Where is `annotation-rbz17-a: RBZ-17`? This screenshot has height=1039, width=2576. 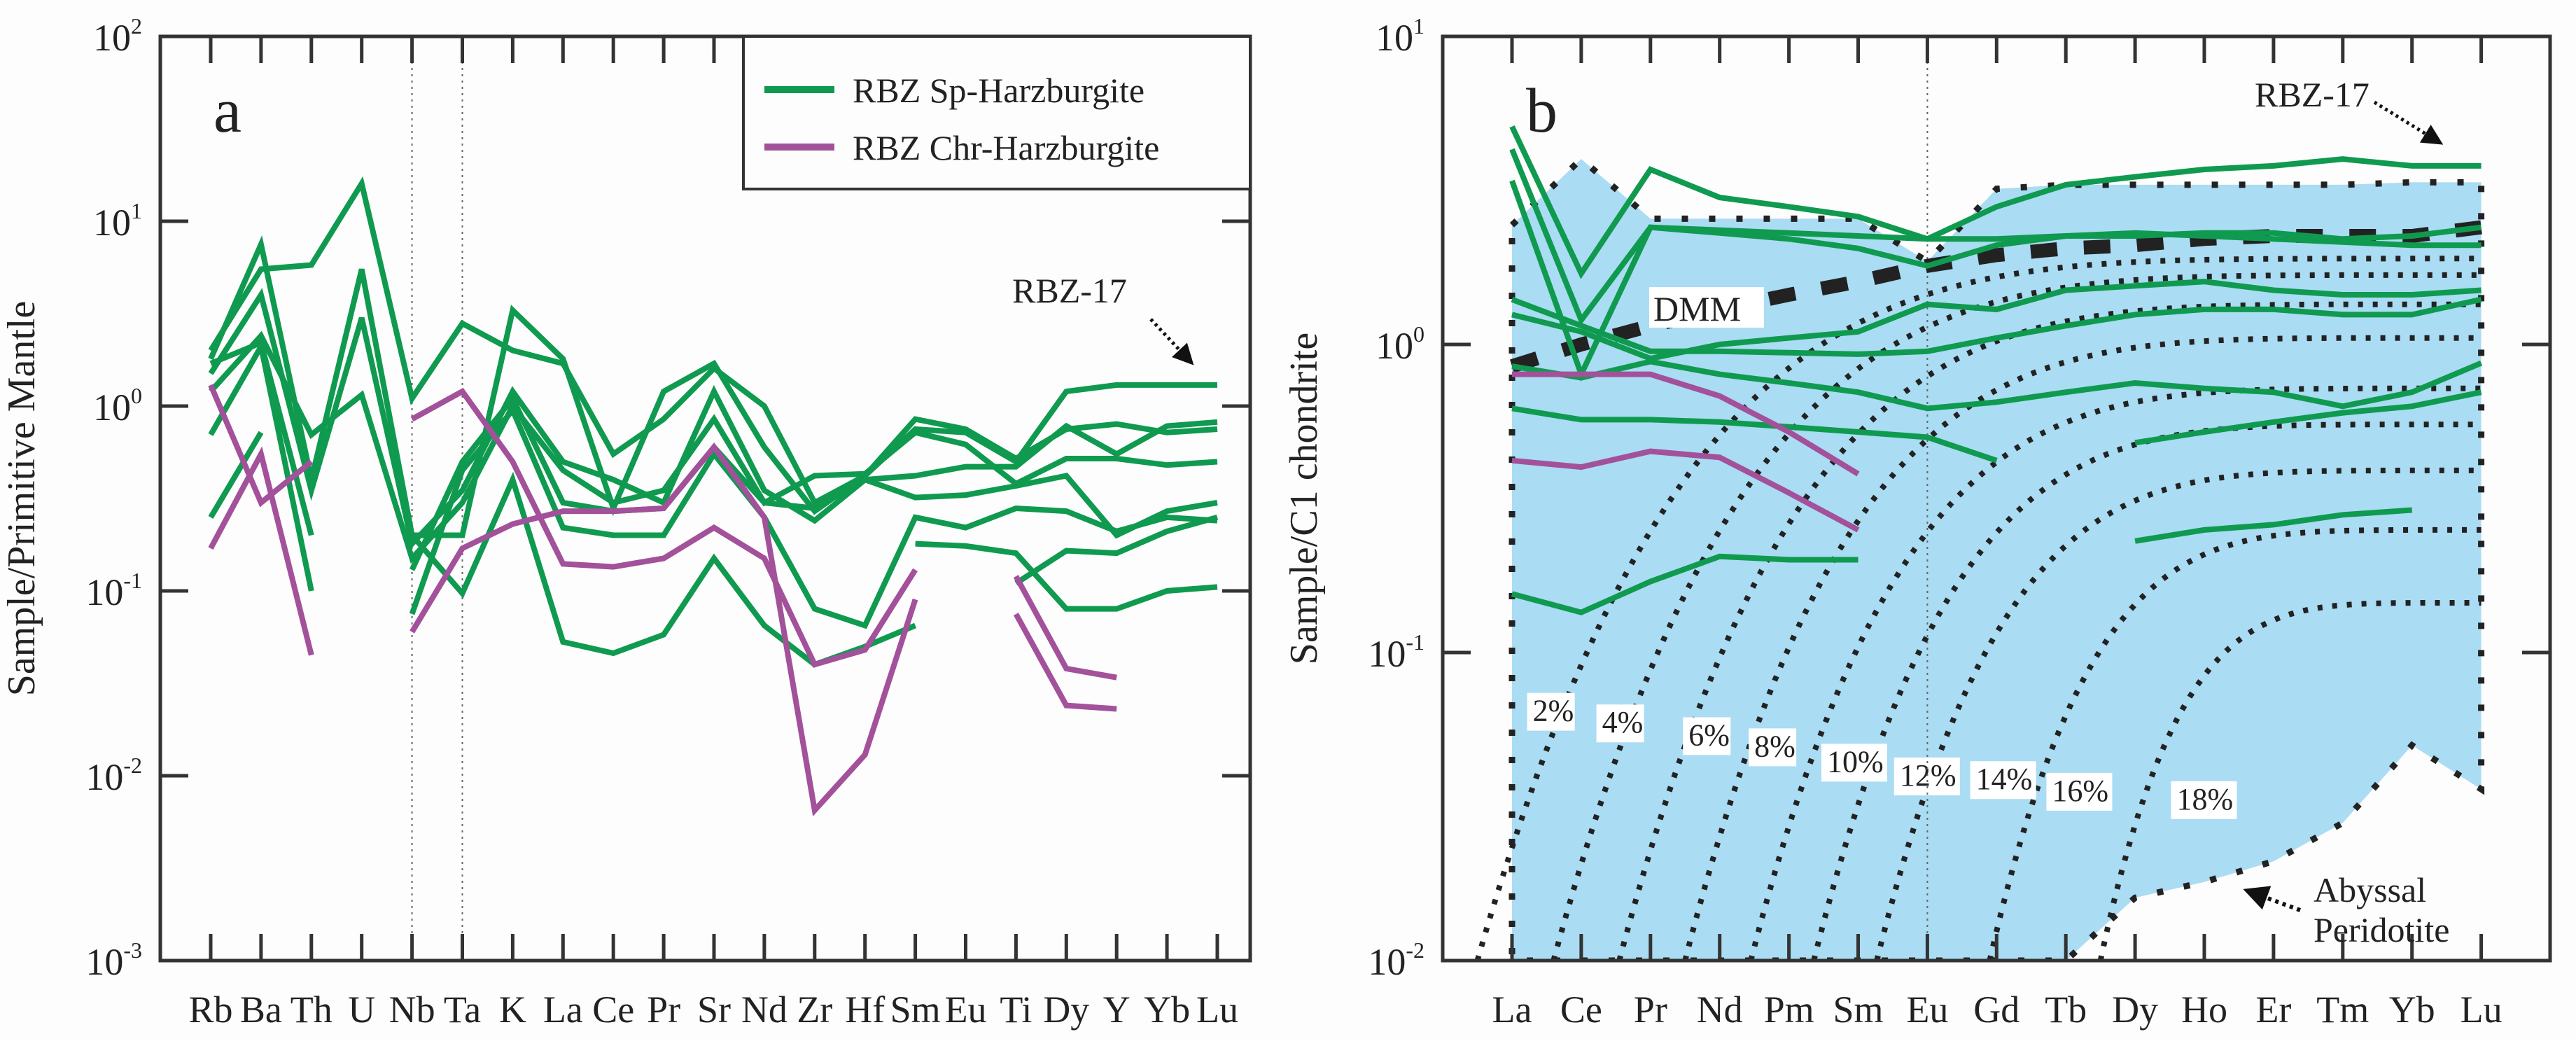
annotation-rbz17-a: RBZ-17 is located at coordinates (1069, 290).